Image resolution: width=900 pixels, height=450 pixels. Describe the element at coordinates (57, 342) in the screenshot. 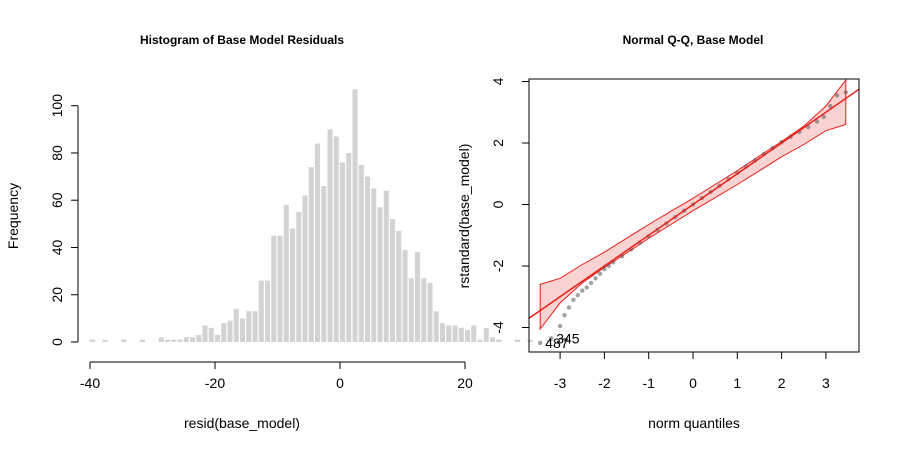

I see `histogram-y-tick-label: 0` at that location.